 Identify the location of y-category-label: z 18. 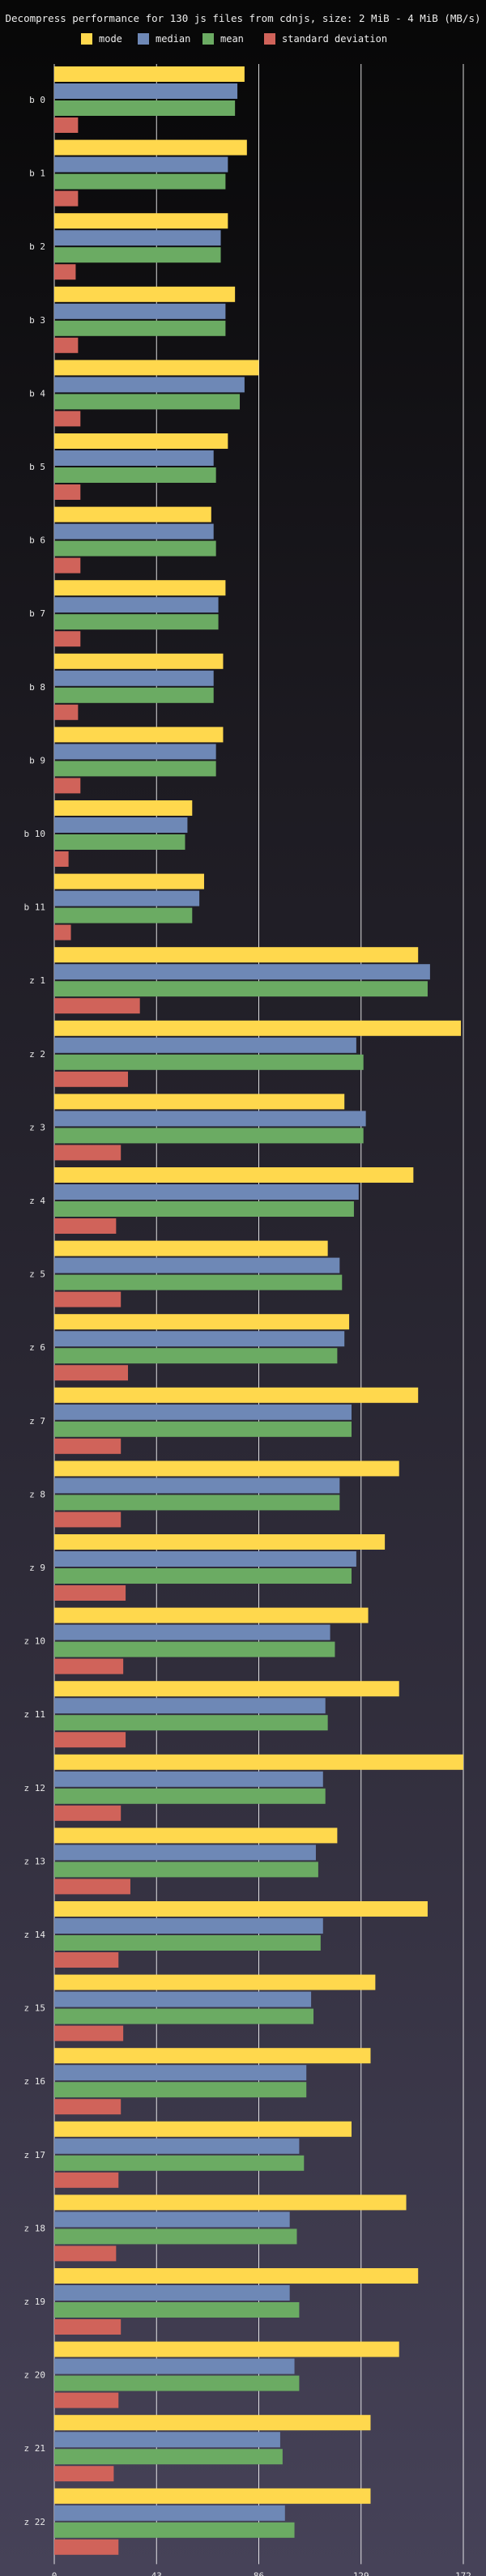
(35, 2228).